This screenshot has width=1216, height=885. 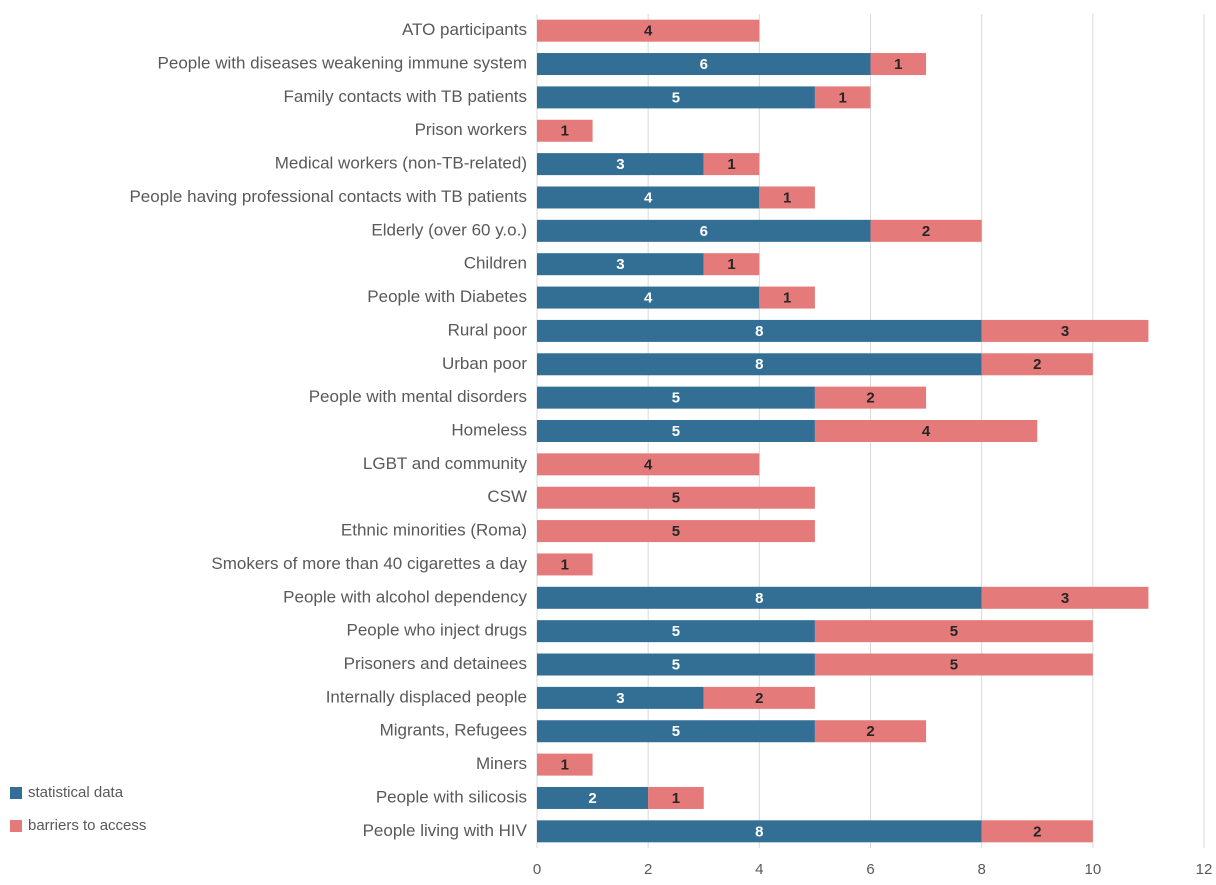 What do you see at coordinates (464, 29) in the screenshot?
I see `y-tick-label: ATO participants` at bounding box center [464, 29].